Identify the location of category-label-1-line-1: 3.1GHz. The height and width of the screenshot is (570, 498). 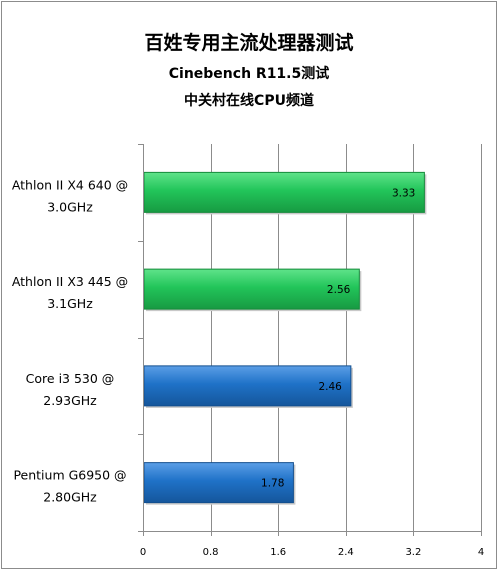
(70, 303).